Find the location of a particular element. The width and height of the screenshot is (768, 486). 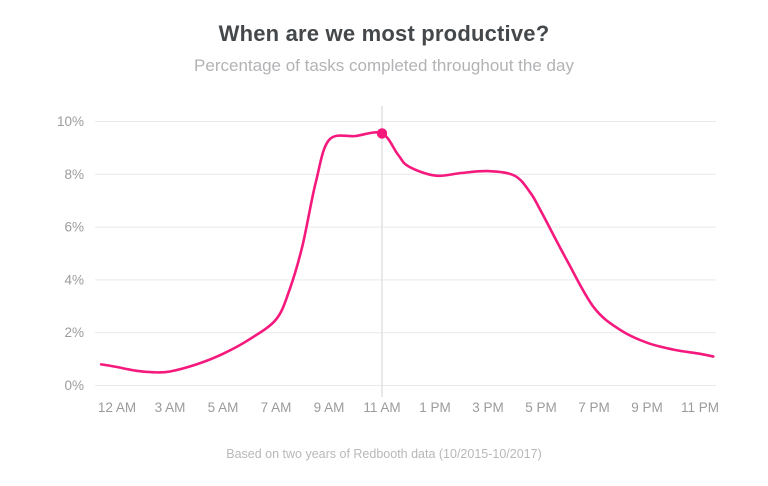

x-axis-label: 9 AM is located at coordinates (329, 407).